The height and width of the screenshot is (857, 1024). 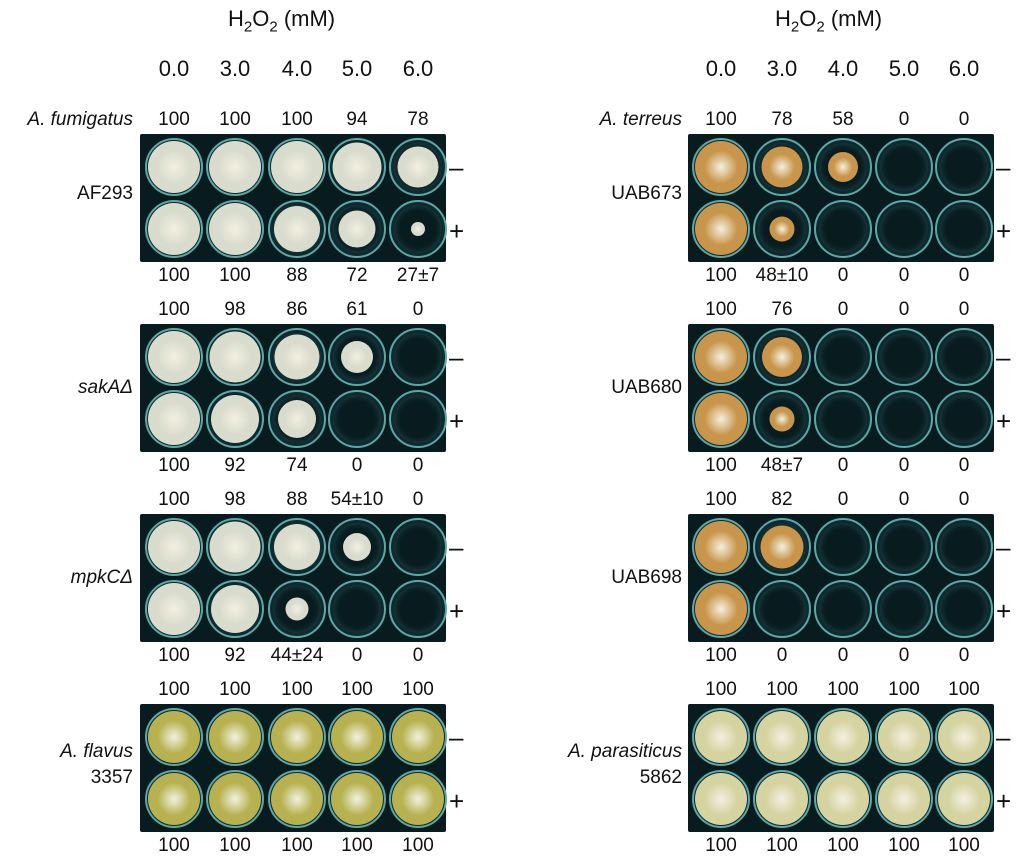 What do you see at coordinates (782, 119) in the screenshot?
I see `uab673-top-value-1: 78` at bounding box center [782, 119].